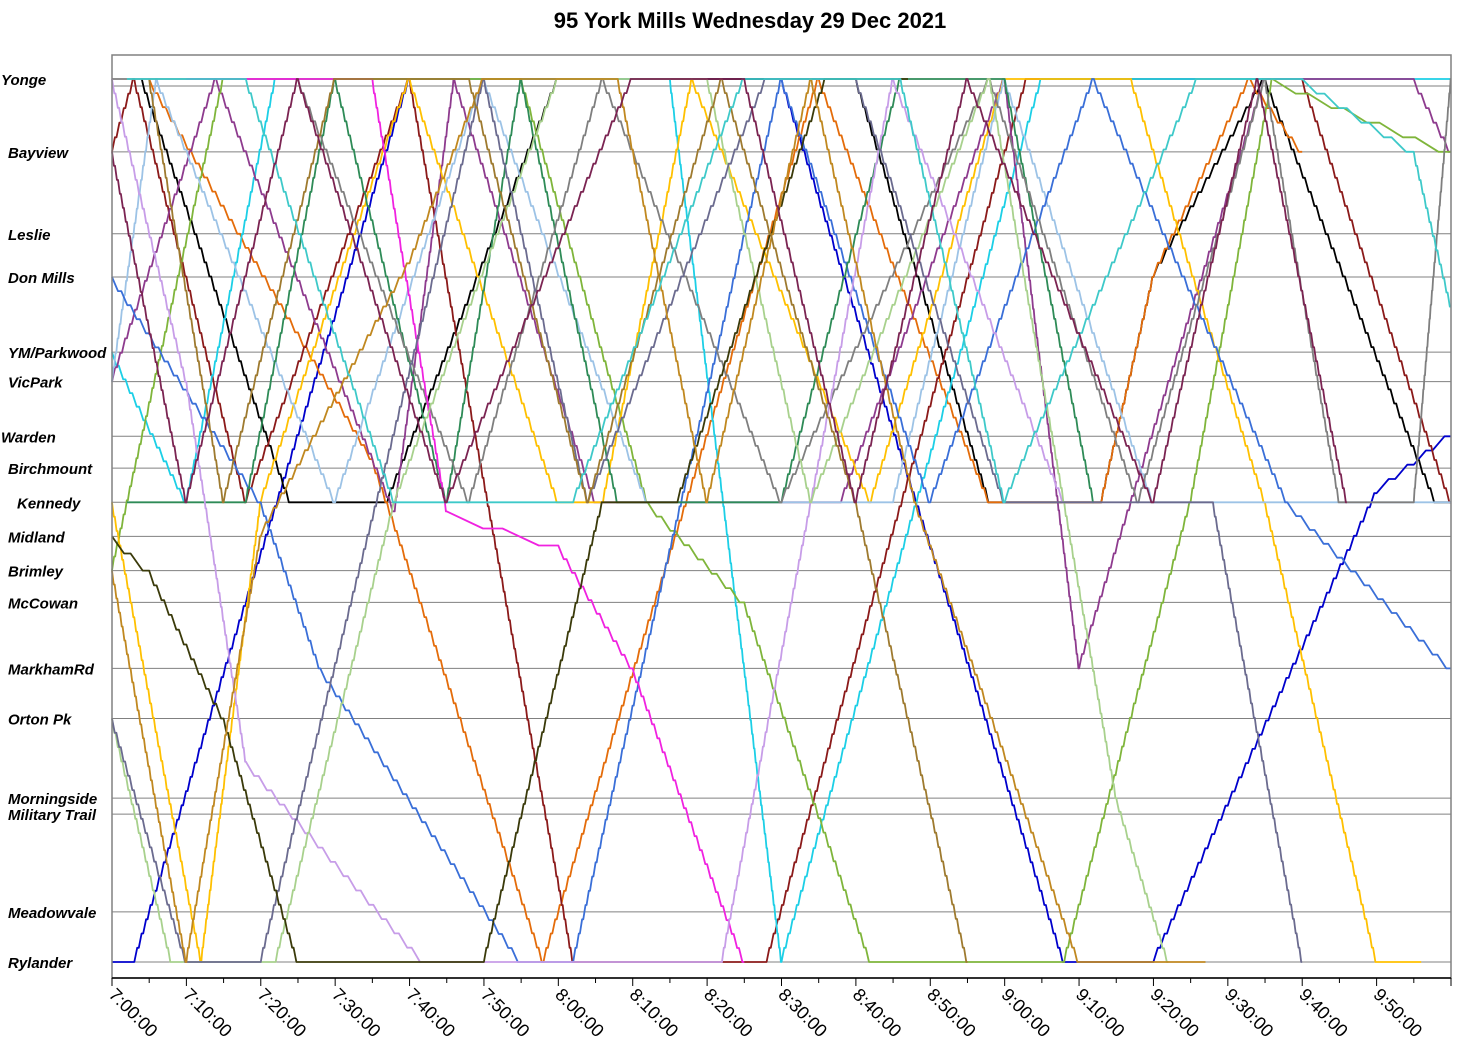 This screenshot has height=1061, width=1457. What do you see at coordinates (51, 669) in the screenshot?
I see `stop-label: MarkhamRd` at bounding box center [51, 669].